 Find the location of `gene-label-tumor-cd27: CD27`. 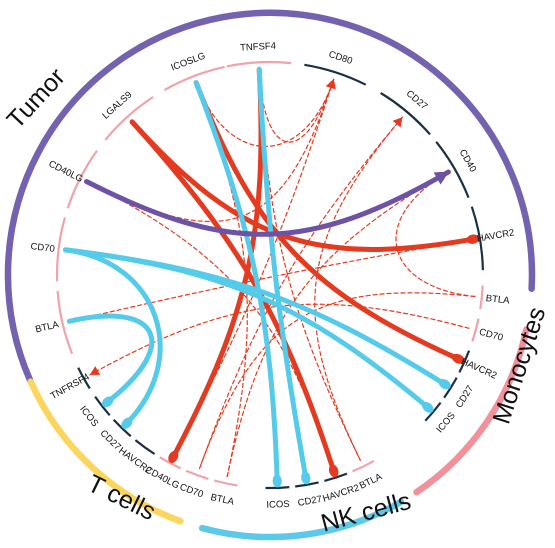

gene-label-tumor-cd27: CD27 is located at coordinates (417, 100).